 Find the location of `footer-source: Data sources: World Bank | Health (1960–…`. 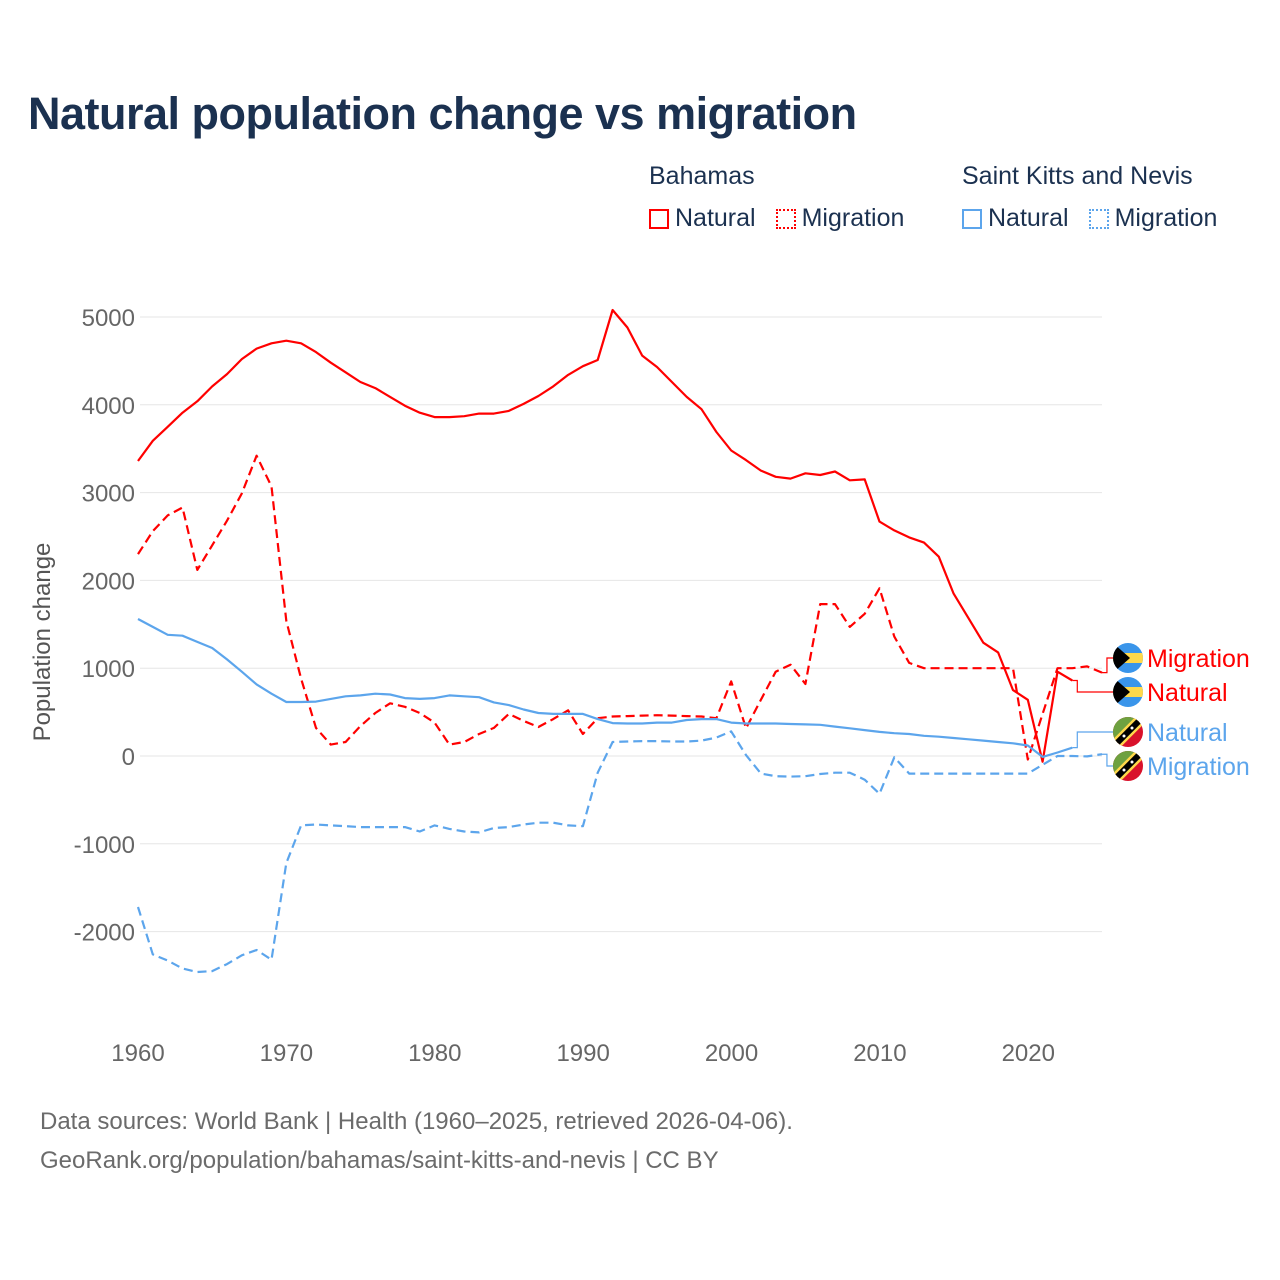

footer-source: Data sources: World Bank | Health (1960–… is located at coordinates (416, 1121).